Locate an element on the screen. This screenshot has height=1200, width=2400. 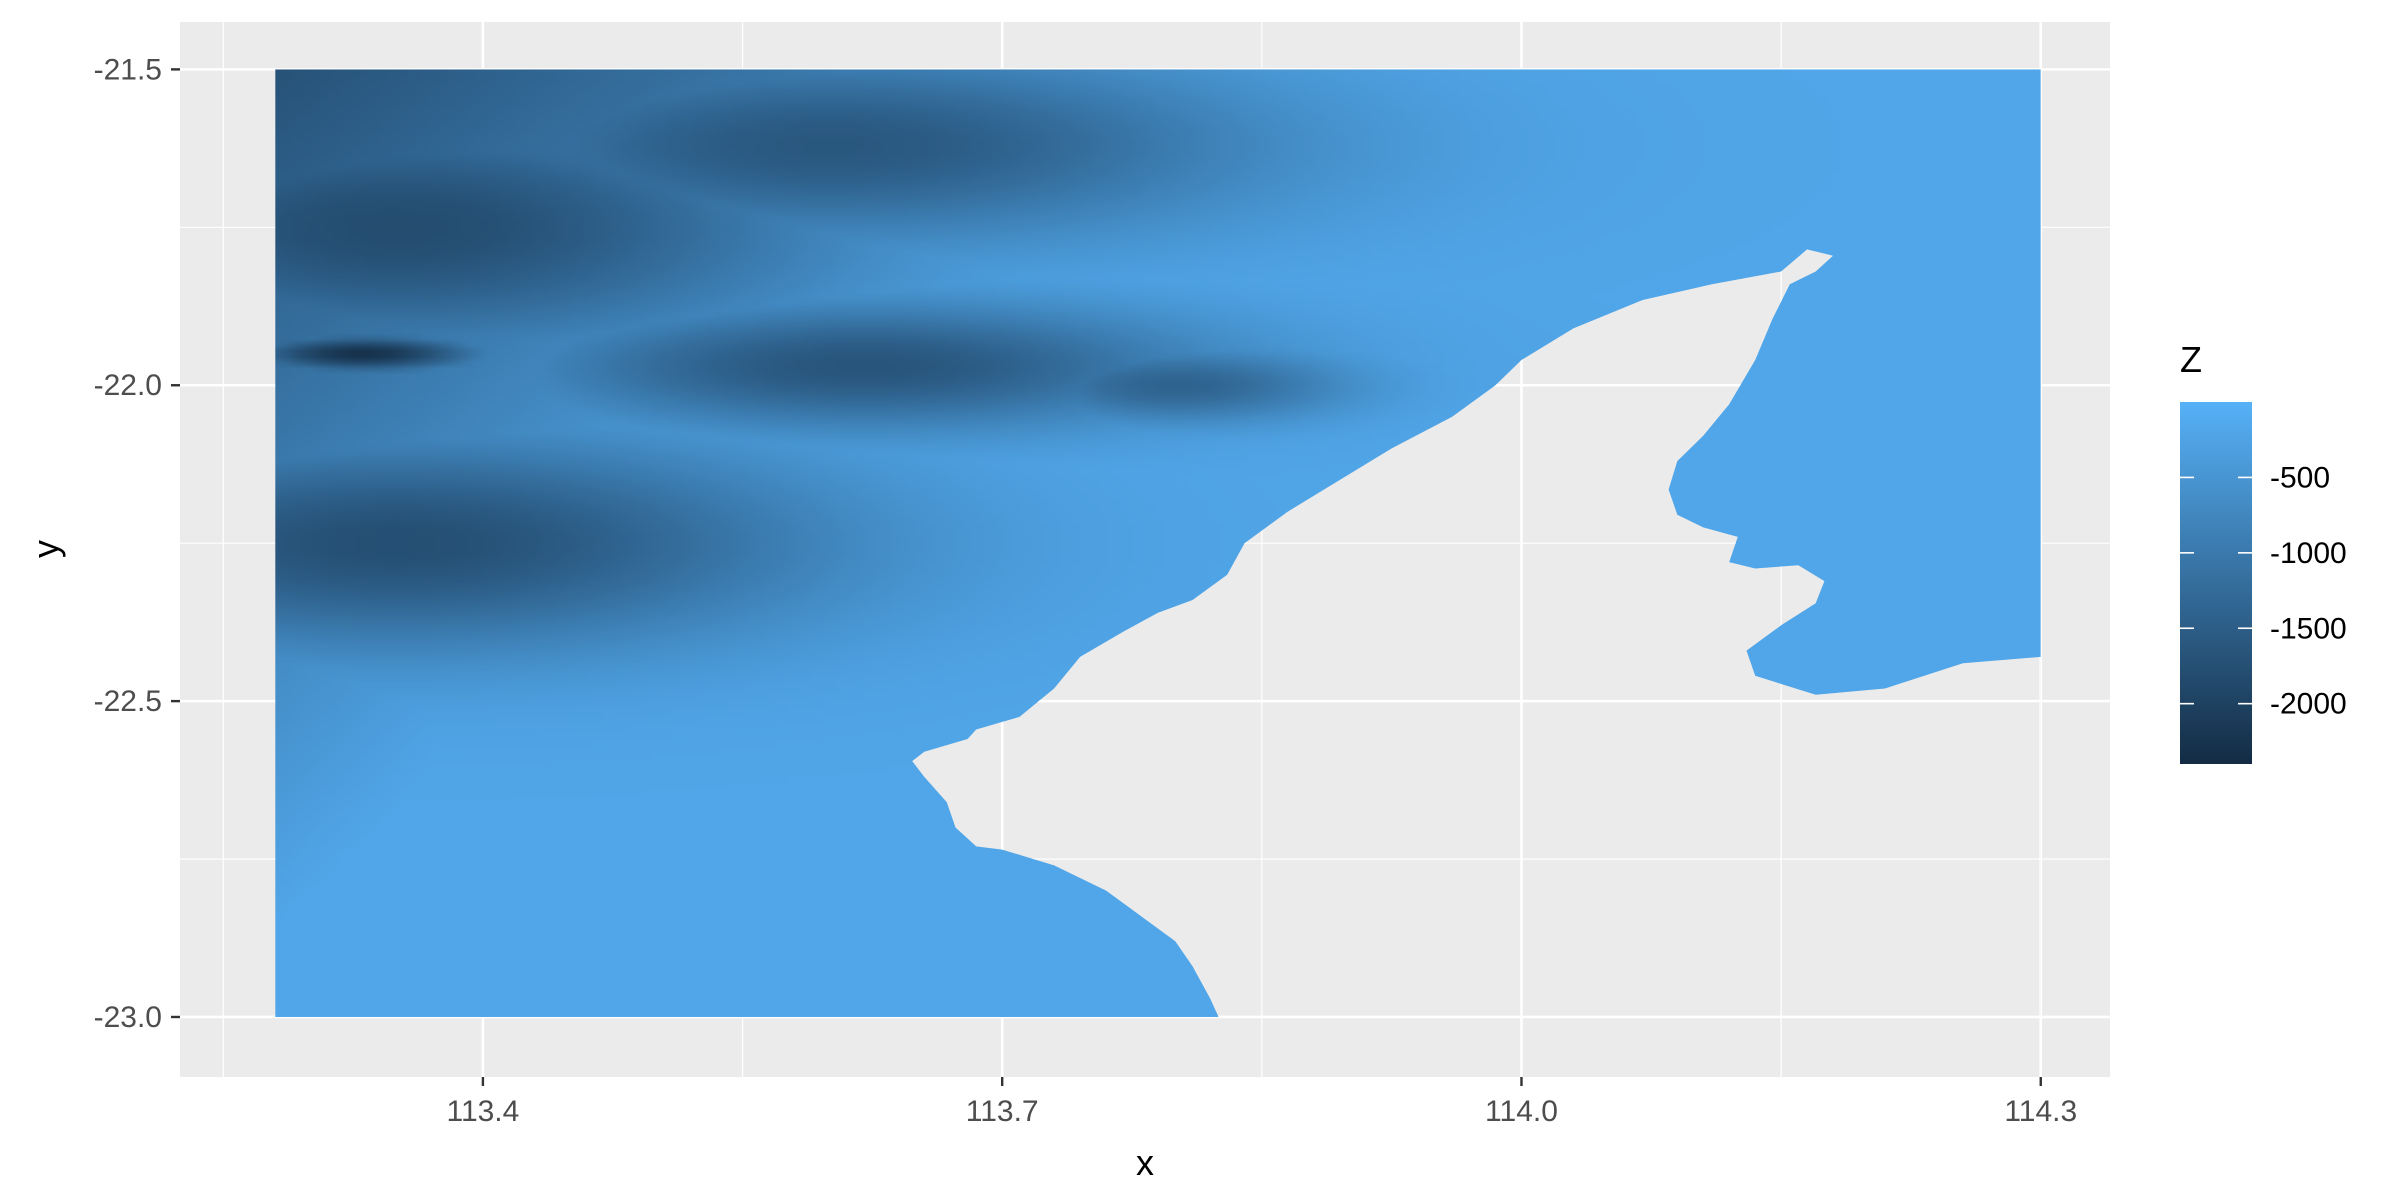
color-legend: Z -500 -1000 -1500 -2000 is located at coordinates (2263, 551).